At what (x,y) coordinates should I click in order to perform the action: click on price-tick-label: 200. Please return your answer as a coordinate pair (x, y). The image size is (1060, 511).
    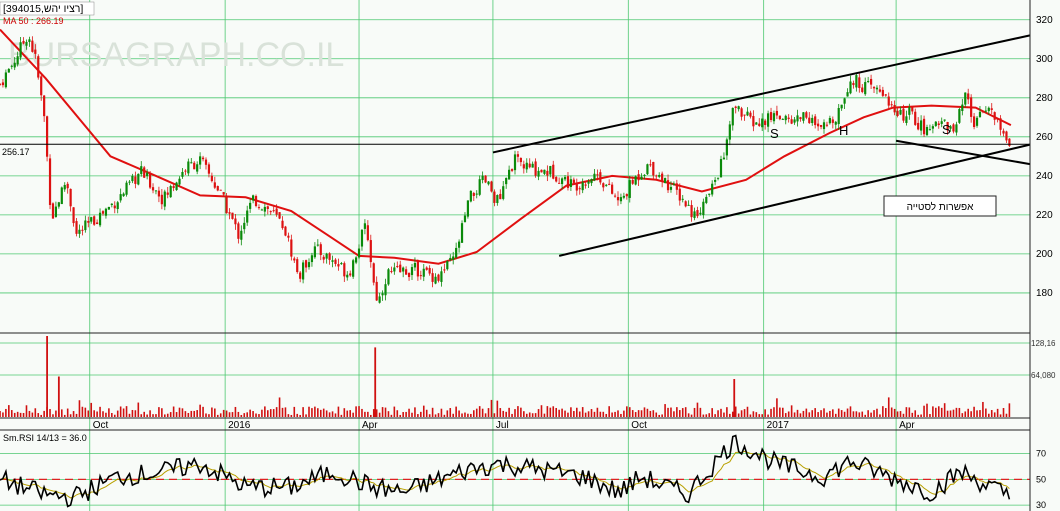
    Looking at the image, I should click on (1044, 254).